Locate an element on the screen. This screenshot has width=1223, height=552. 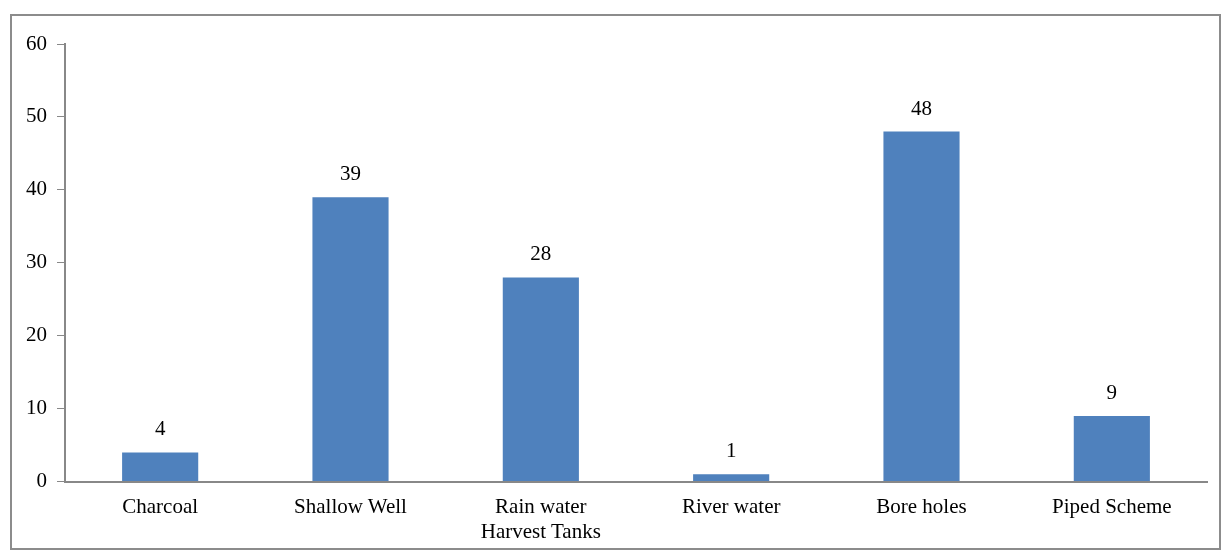
y-tick-label: 40 is located at coordinates (36, 188).